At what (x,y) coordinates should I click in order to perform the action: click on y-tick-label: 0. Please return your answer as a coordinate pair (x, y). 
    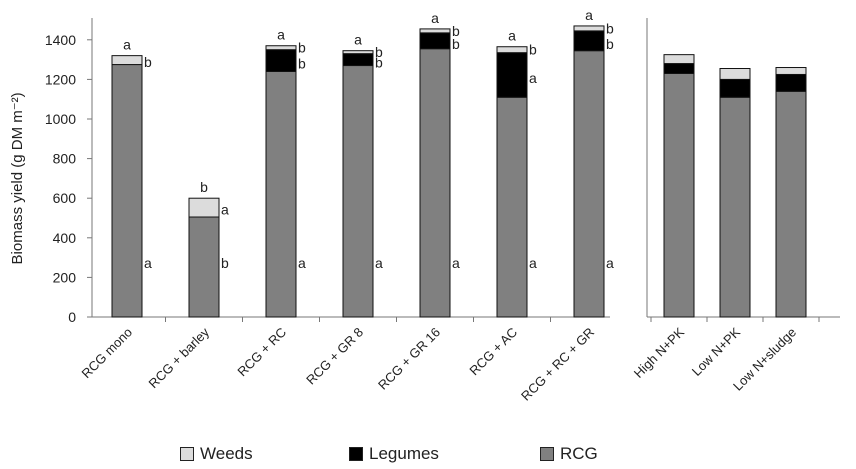
    Looking at the image, I should click on (72, 317).